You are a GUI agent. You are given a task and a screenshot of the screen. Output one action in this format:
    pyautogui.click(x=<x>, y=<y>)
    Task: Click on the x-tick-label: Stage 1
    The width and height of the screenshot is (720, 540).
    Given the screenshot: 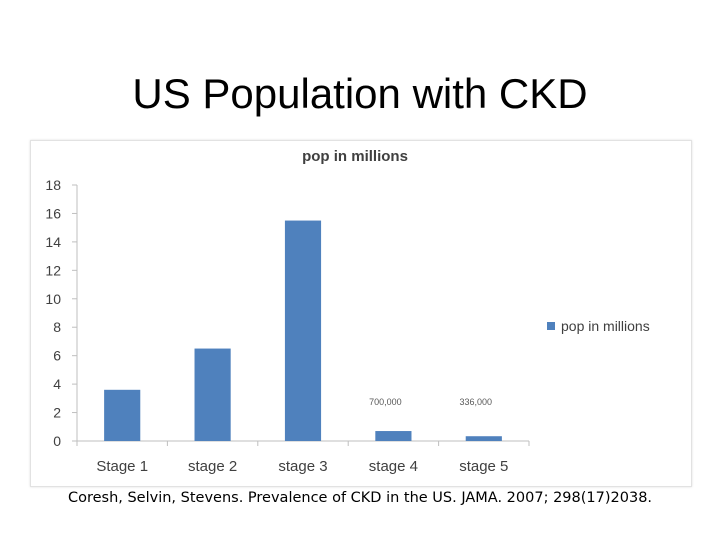 What is the action you would take?
    pyautogui.click(x=122, y=466)
    